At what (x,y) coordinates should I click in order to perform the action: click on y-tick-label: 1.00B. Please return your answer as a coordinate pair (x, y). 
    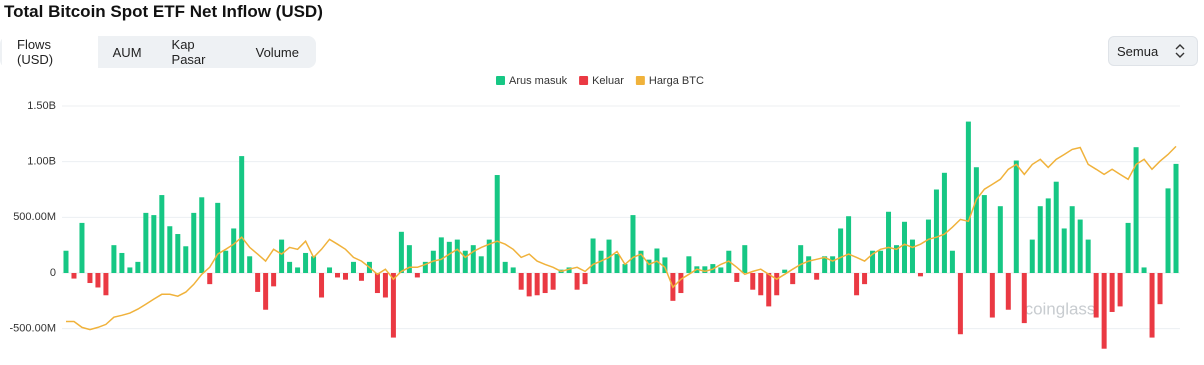
    Looking at the image, I should click on (41, 162).